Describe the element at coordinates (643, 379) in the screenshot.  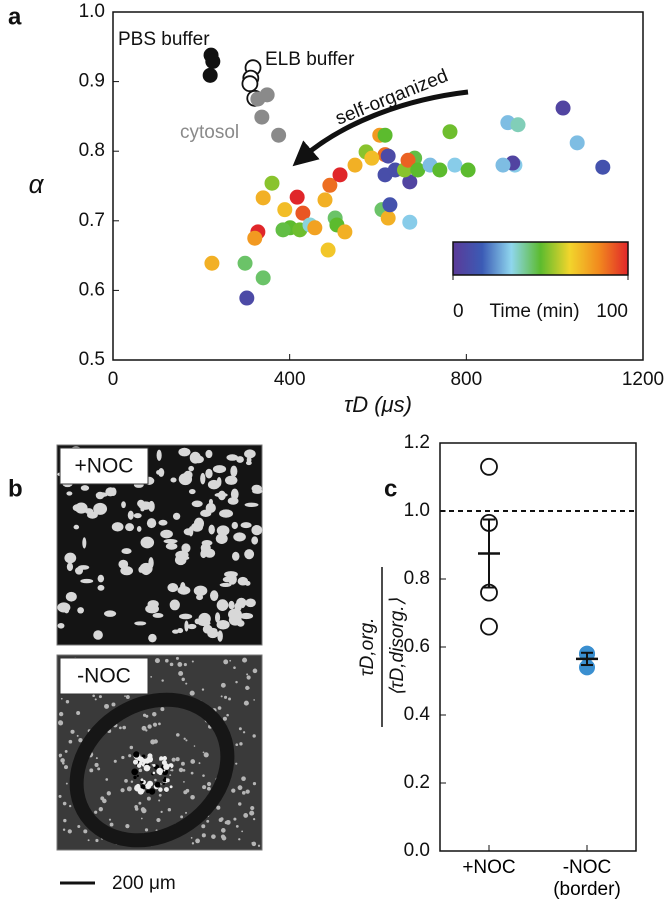
I see `x-tick-label: 1200` at that location.